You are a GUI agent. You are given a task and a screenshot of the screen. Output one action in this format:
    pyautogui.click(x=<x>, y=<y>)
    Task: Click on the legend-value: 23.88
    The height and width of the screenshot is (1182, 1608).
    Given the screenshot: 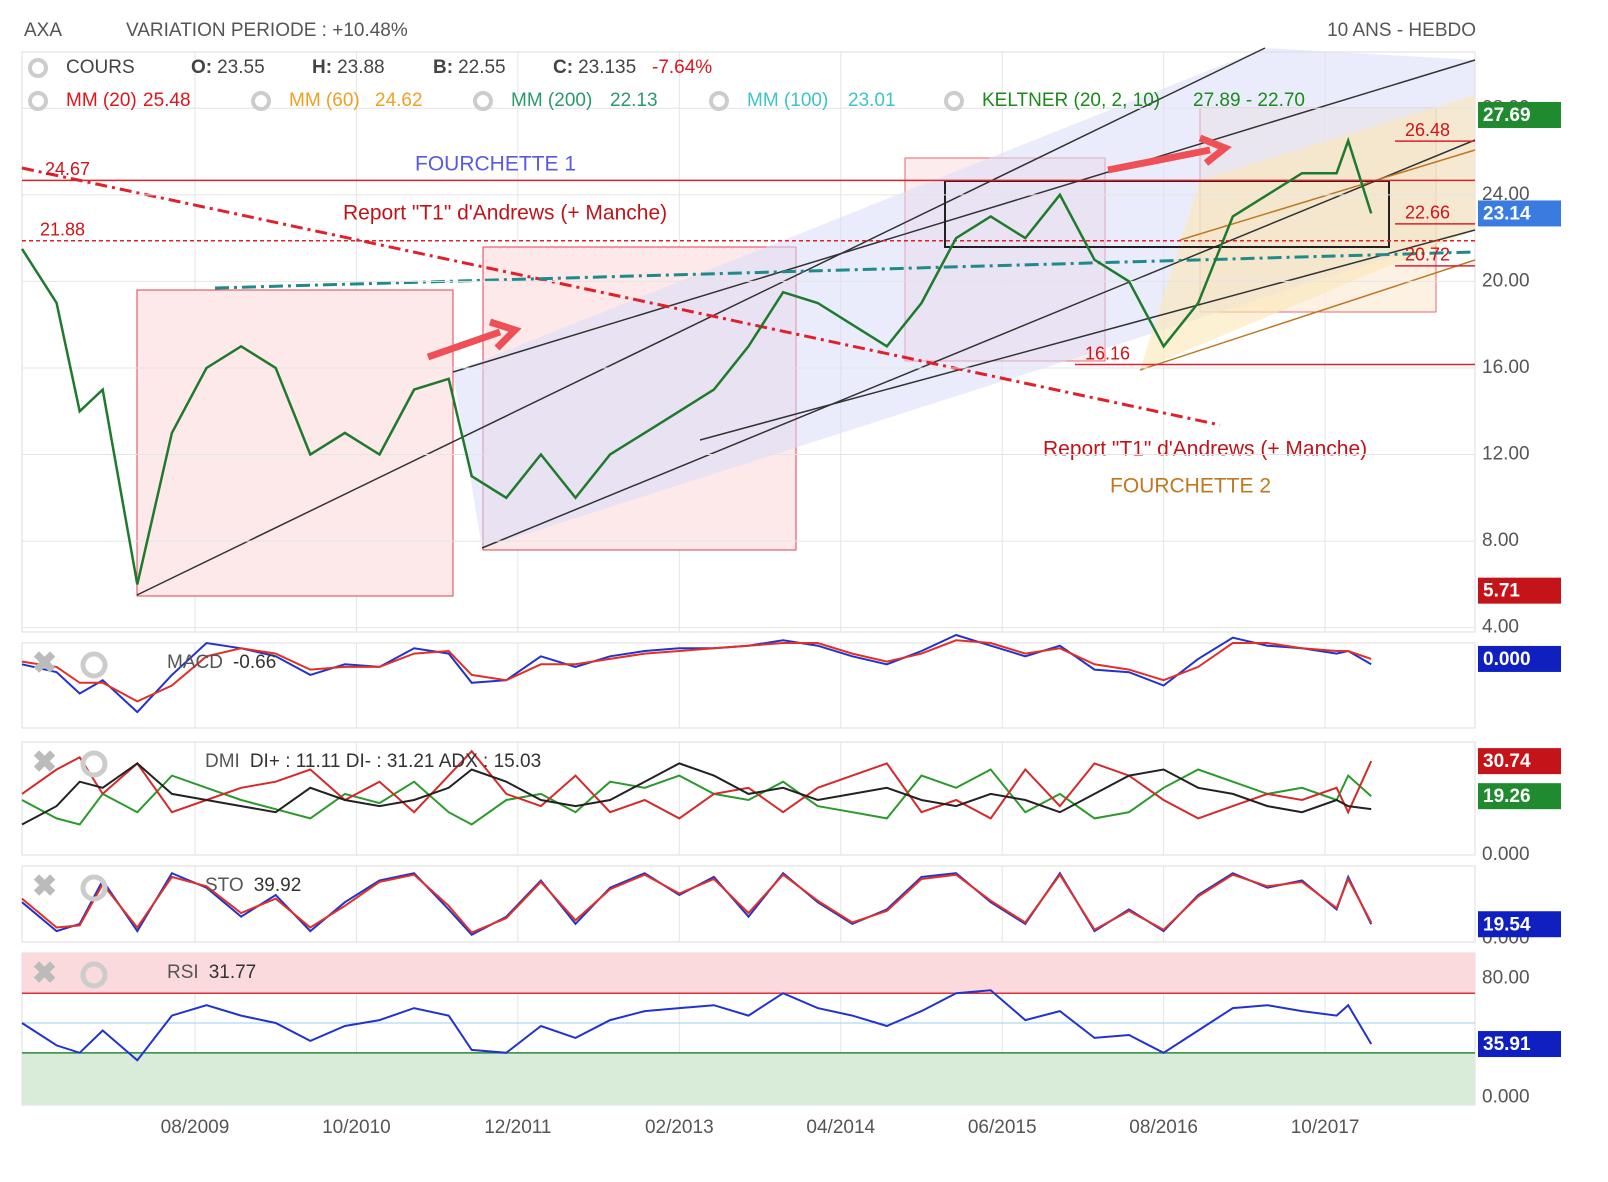 What is the action you would take?
    pyautogui.click(x=361, y=67)
    